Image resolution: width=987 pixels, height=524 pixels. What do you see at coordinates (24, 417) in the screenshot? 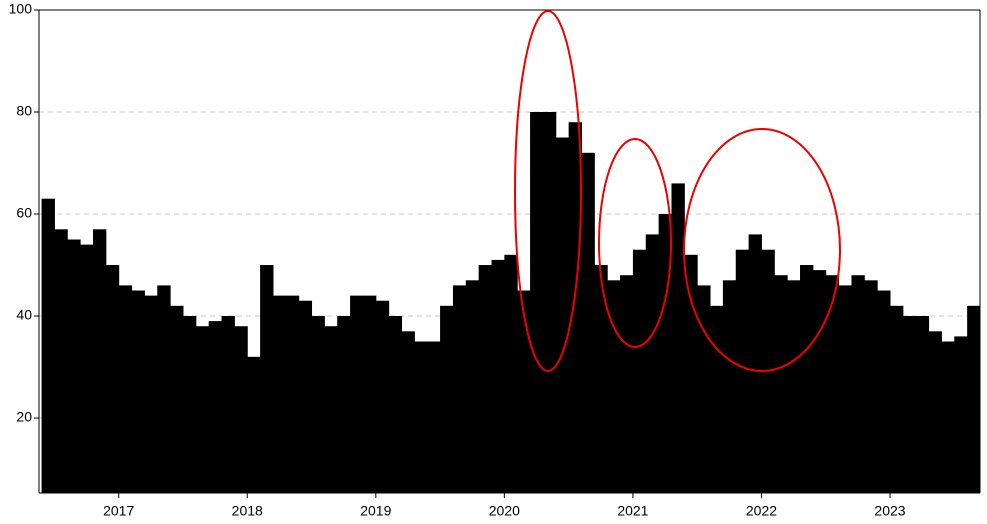
I see `y-tick-label: 20` at bounding box center [24, 417].